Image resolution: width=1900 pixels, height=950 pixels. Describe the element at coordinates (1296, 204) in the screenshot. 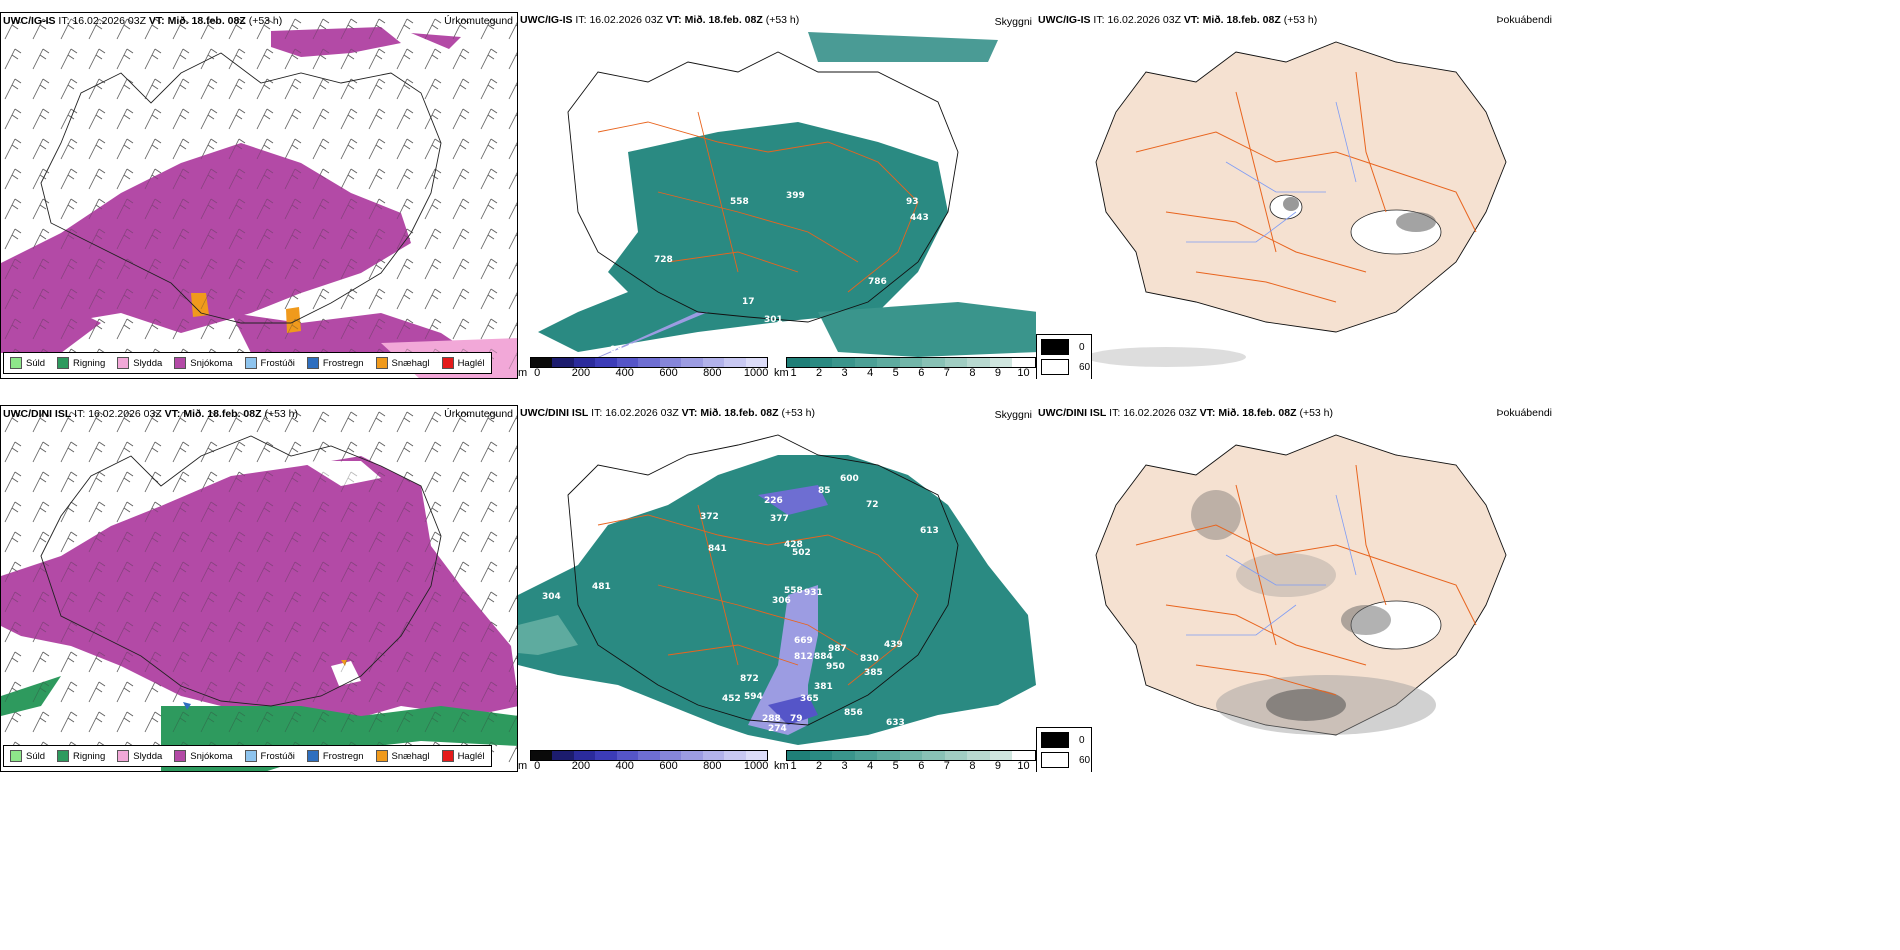

I see `fog-map-r1` at that location.